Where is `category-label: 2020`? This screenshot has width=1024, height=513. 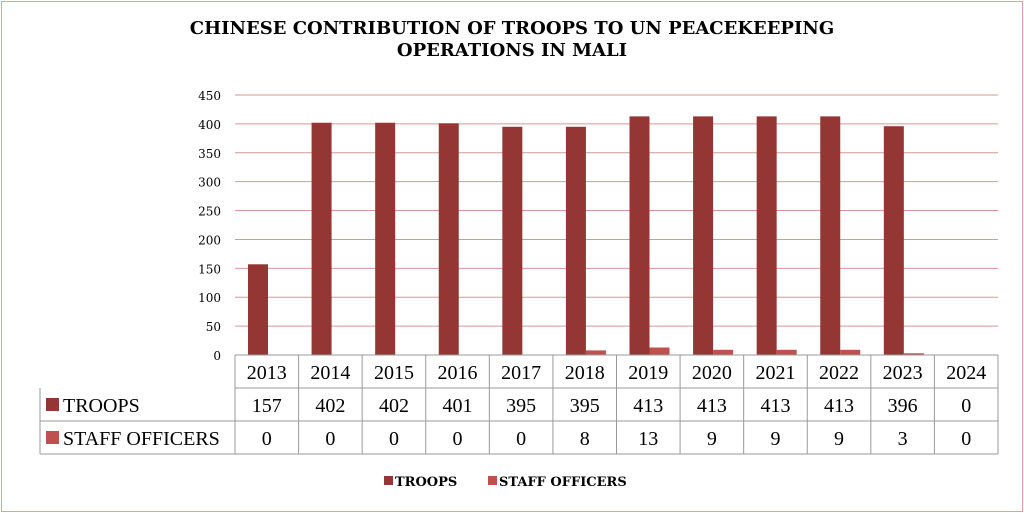 category-label: 2020 is located at coordinates (712, 373).